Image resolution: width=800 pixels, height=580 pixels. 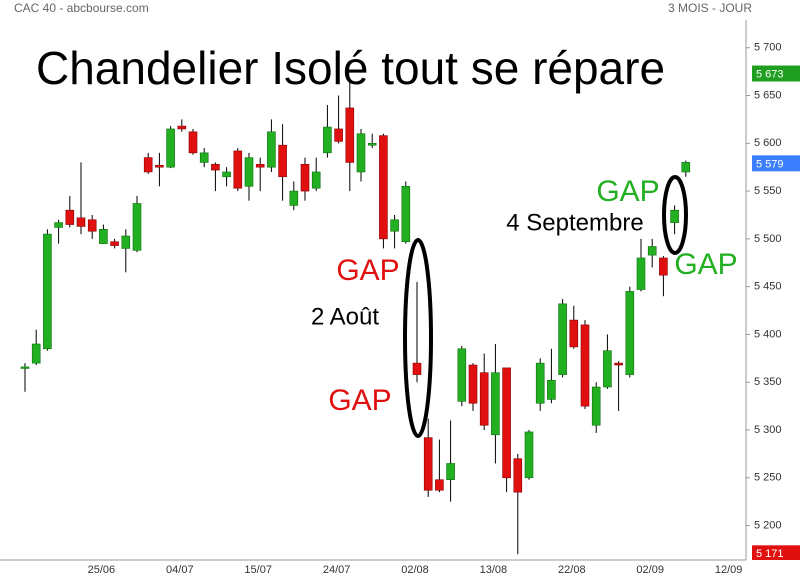 What do you see at coordinates (768, 287) in the screenshot?
I see `y-tick-label: 5 450` at bounding box center [768, 287].